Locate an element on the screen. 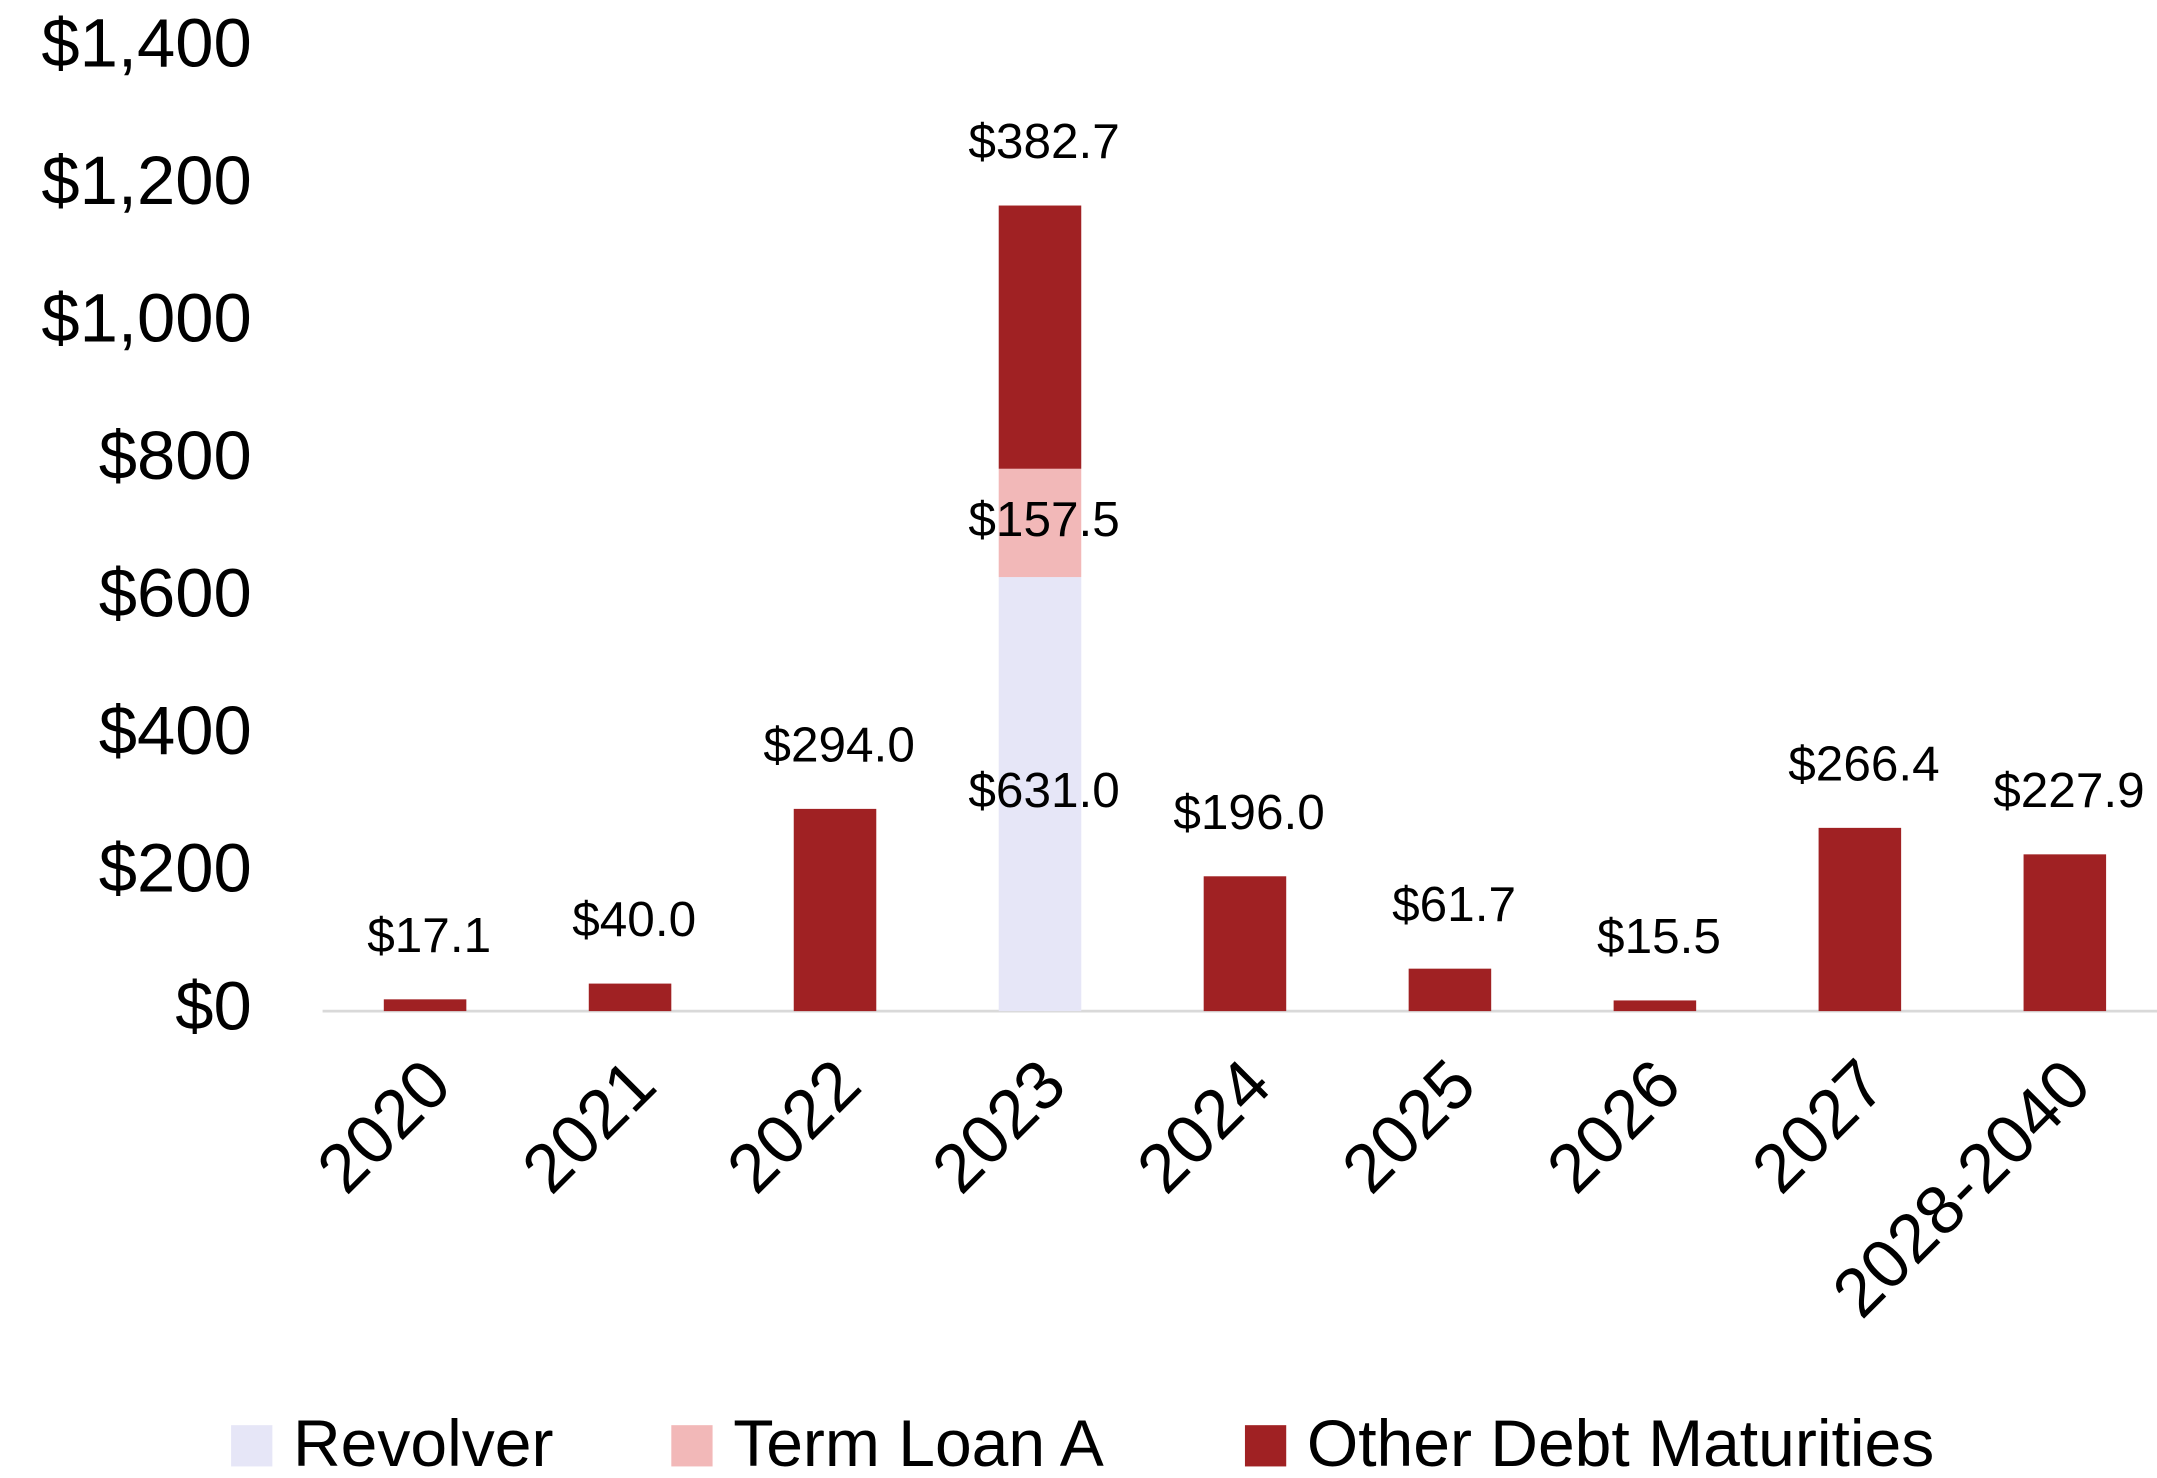 This screenshot has width=2157, height=1478. data-label: $382.7 is located at coordinates (1043, 141).